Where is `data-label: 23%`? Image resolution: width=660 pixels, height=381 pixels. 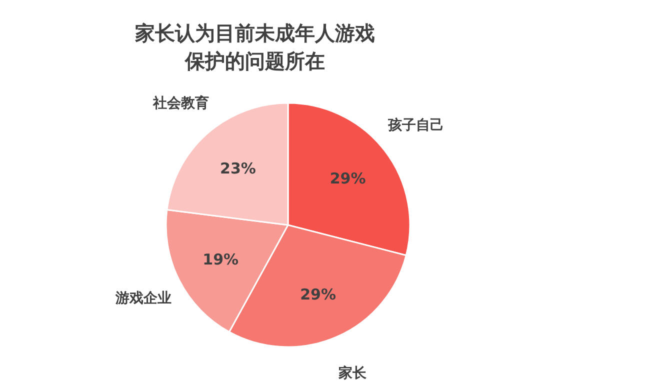 data-label: 23% is located at coordinates (238, 168).